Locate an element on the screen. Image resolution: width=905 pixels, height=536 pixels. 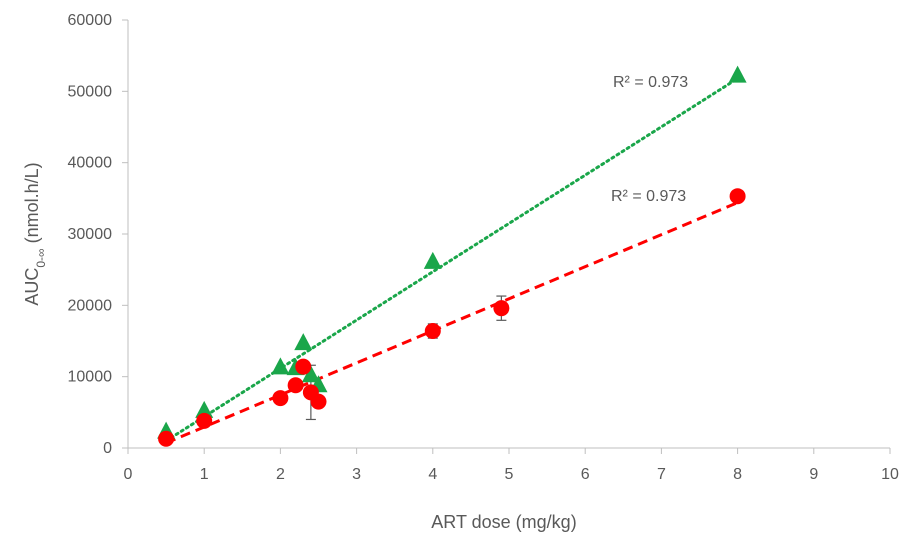
r2-label-green: R² = 0.973 is located at coordinates (650, 82).